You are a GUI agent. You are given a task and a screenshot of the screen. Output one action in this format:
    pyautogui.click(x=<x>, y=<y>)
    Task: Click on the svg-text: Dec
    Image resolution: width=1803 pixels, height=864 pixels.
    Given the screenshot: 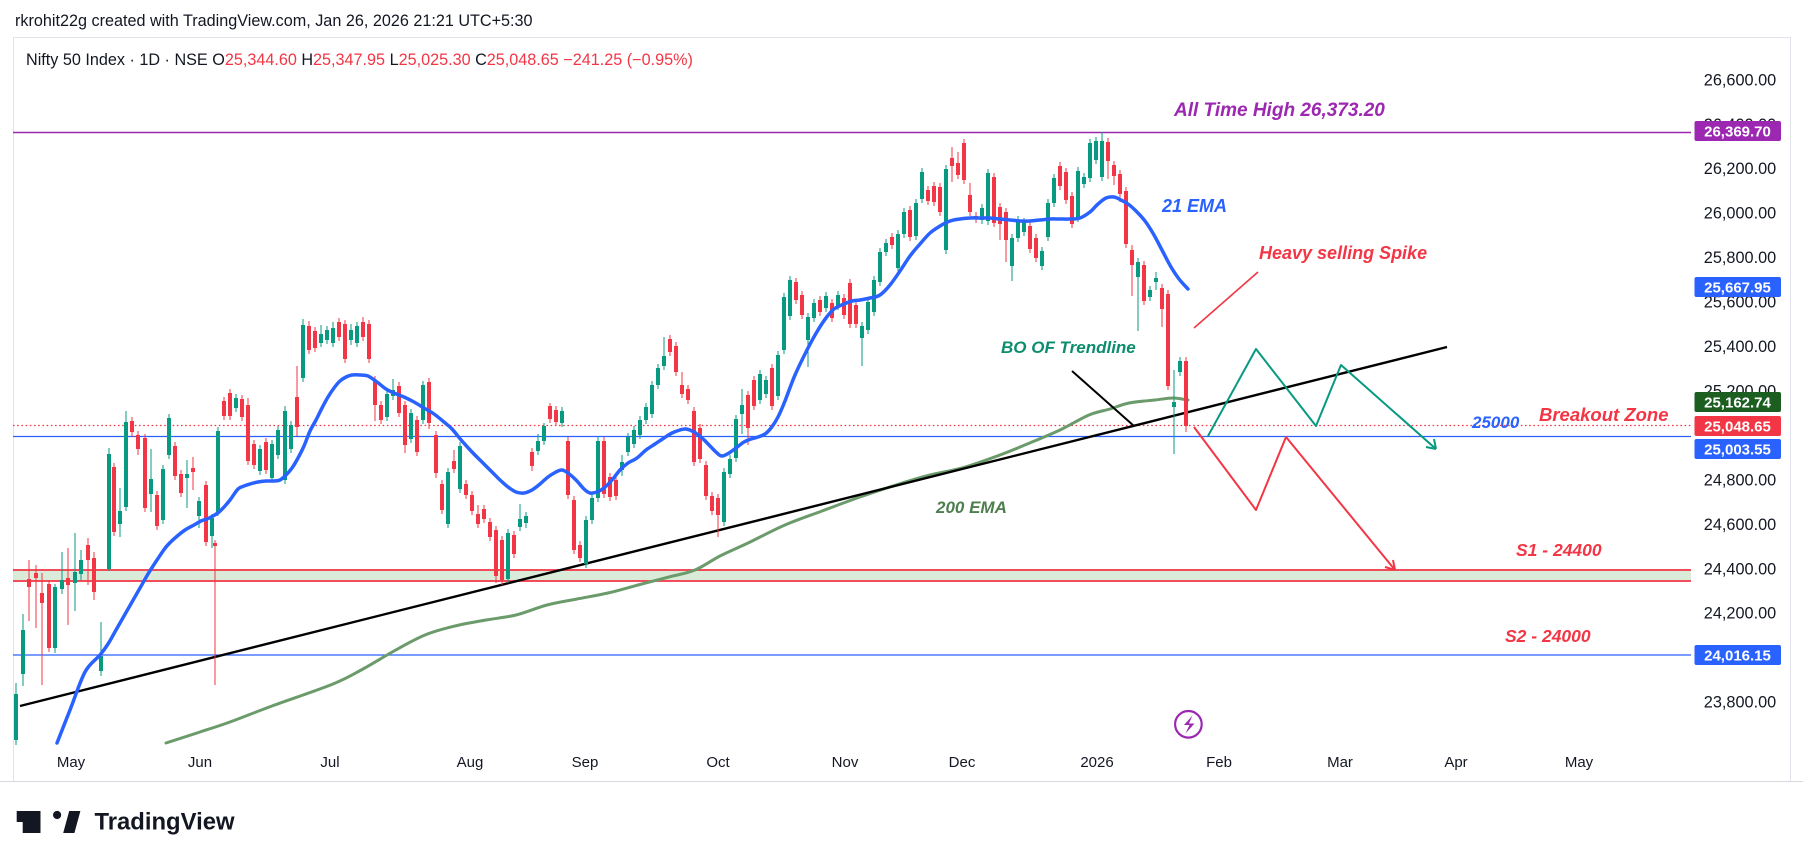 What is the action you would take?
    pyautogui.click(x=962, y=762)
    